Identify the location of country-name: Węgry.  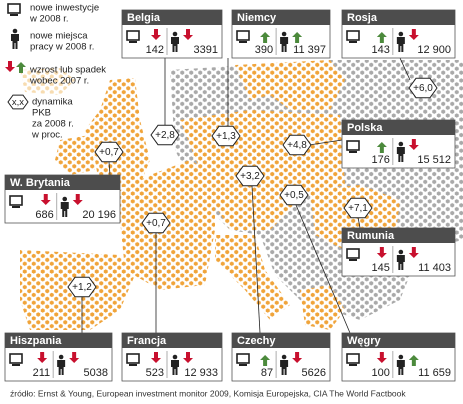
(364, 341).